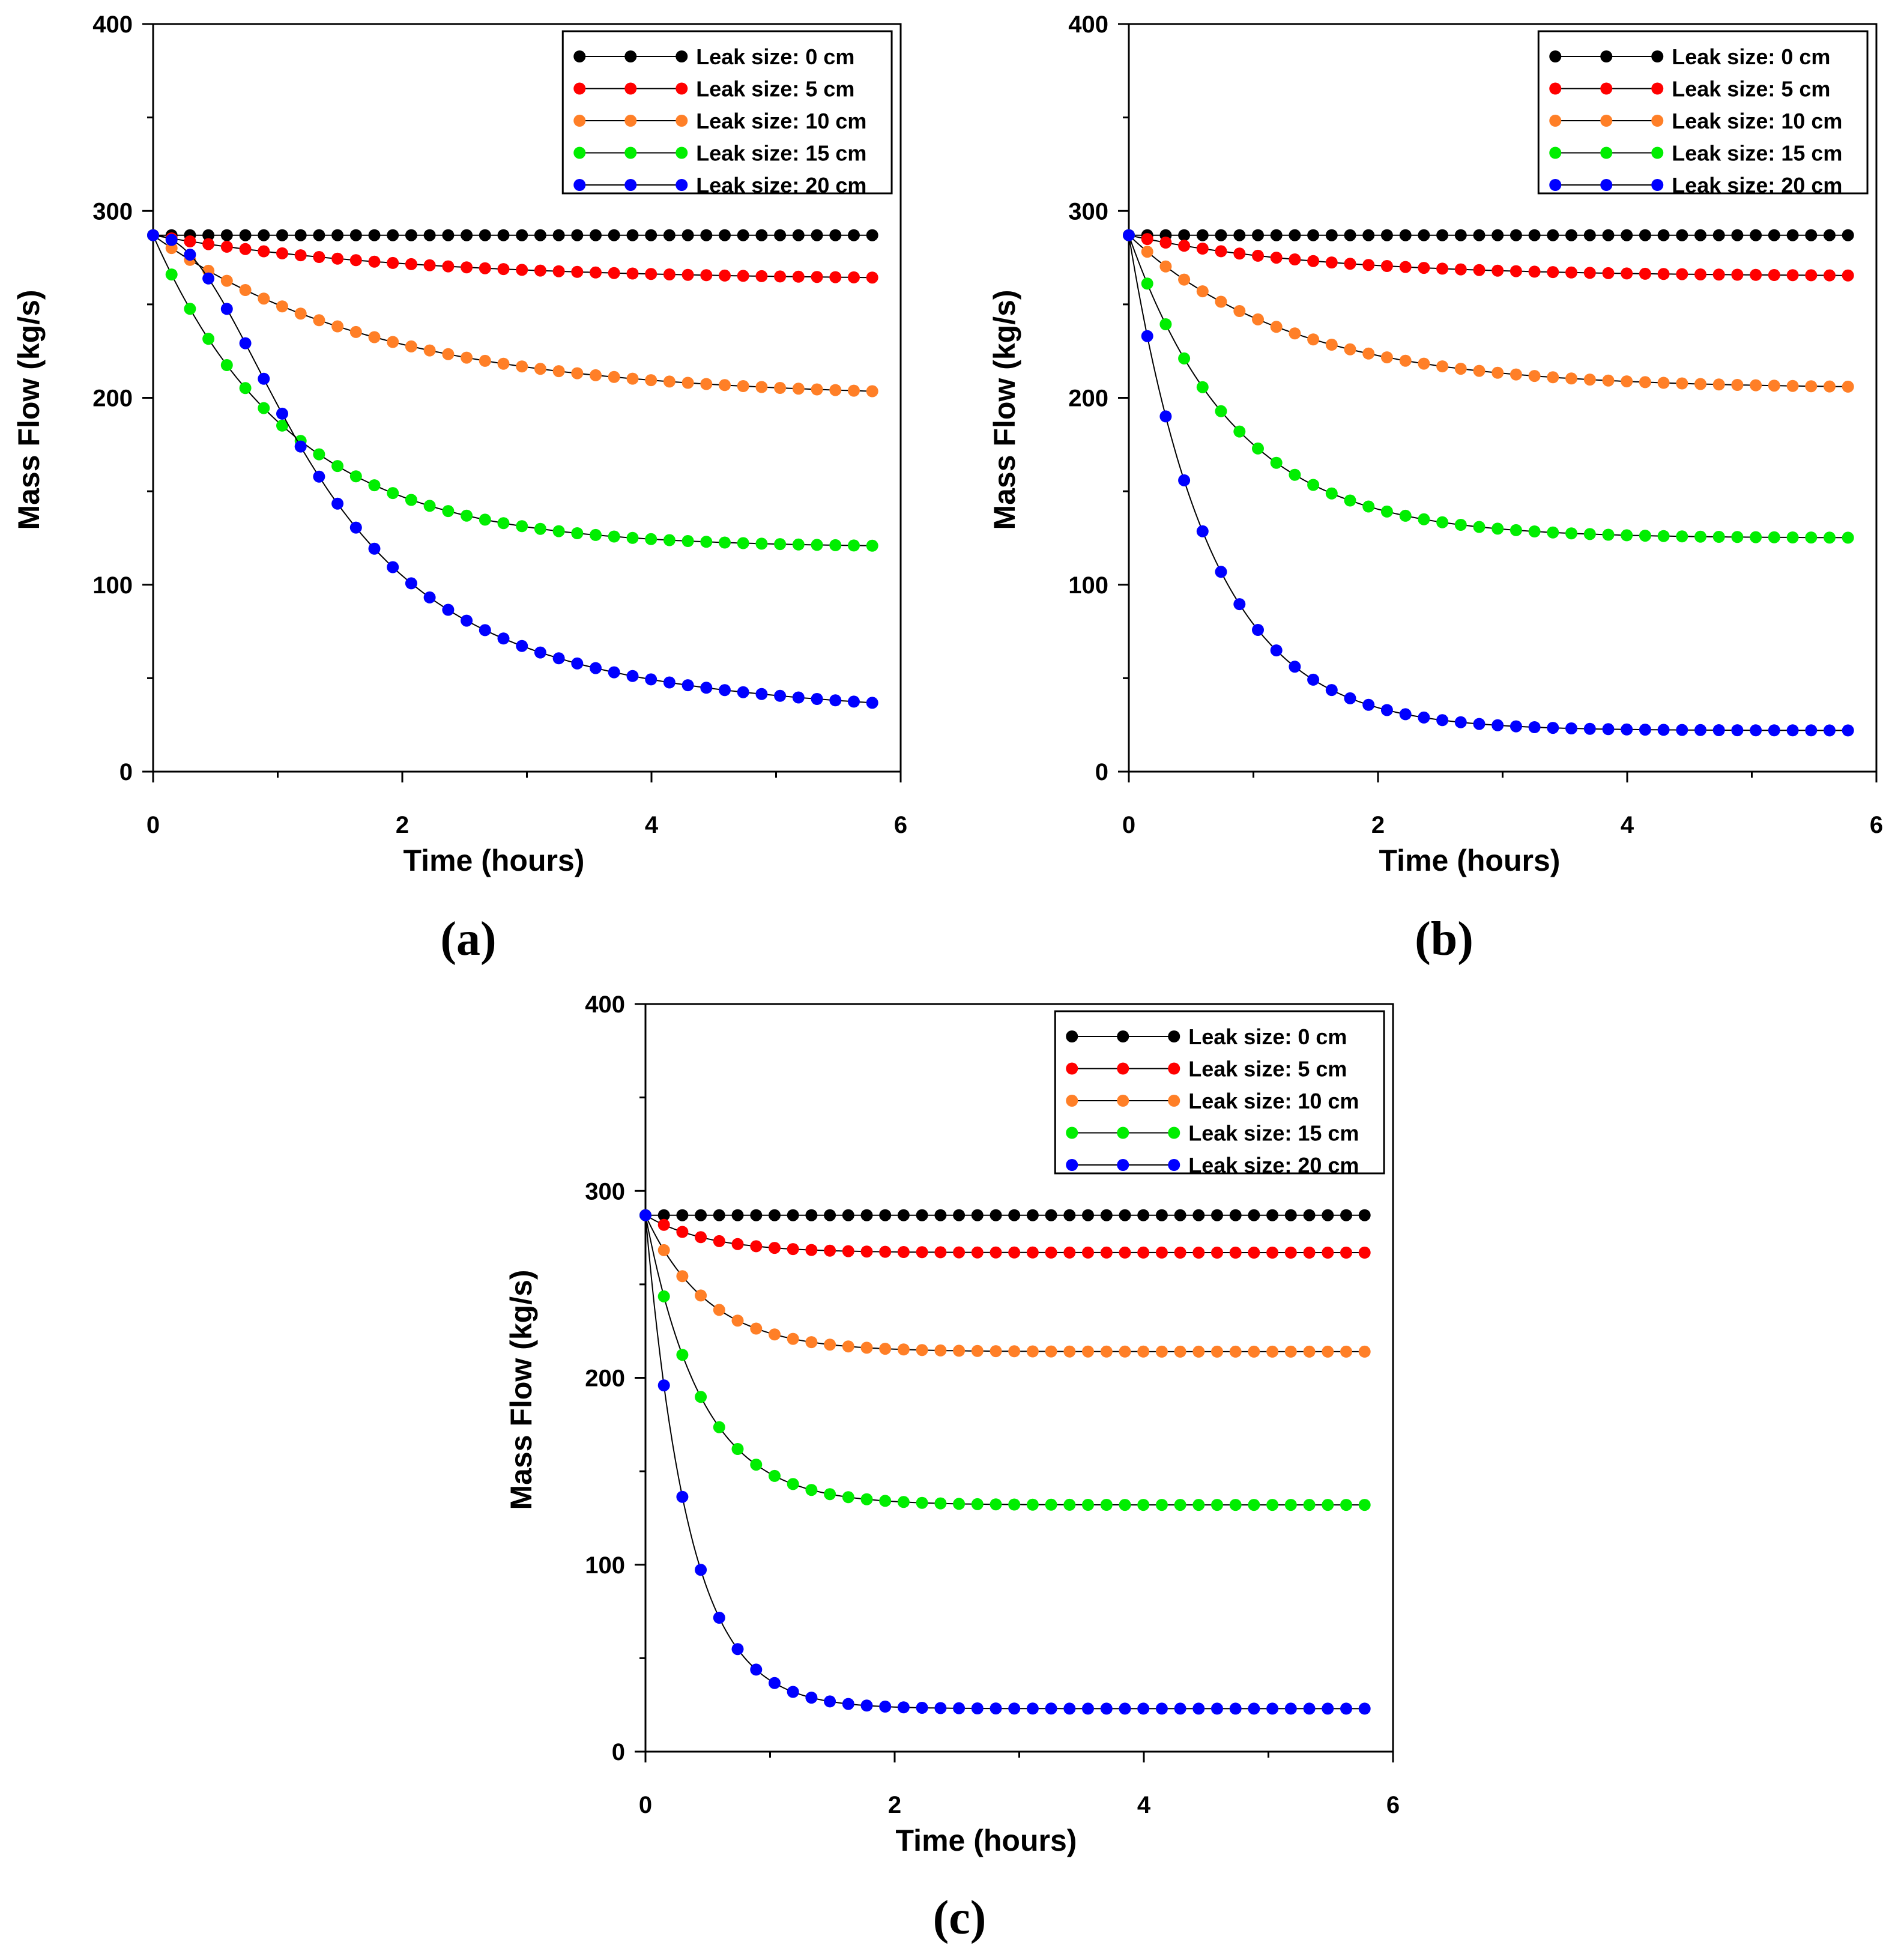 This screenshot has height=1960, width=1898. I want to click on x-tick-label: 4, so click(1144, 1805).